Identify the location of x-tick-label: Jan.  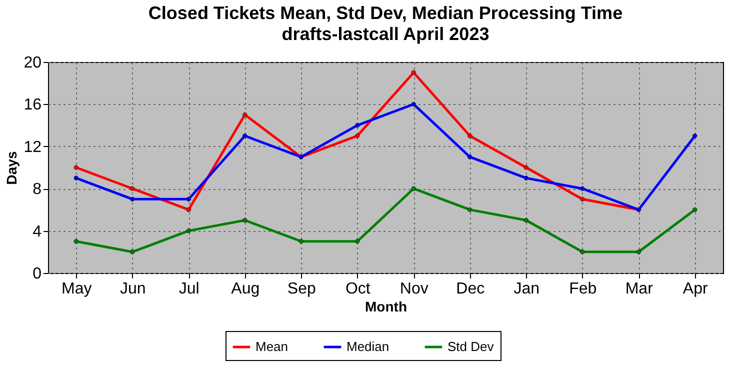
(527, 289).